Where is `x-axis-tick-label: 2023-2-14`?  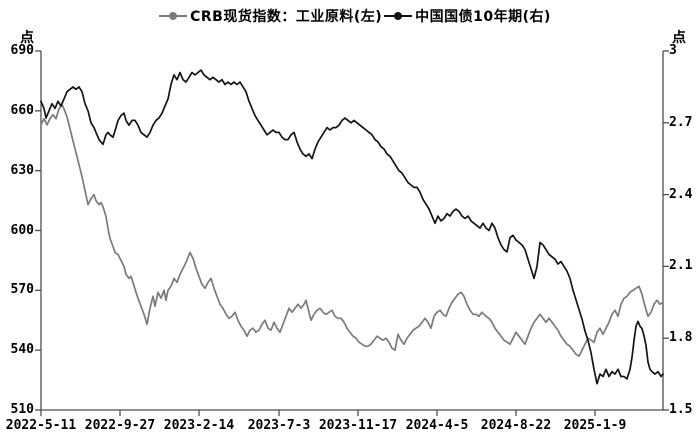
x-axis-tick-label: 2023-2-14 is located at coordinates (199, 425).